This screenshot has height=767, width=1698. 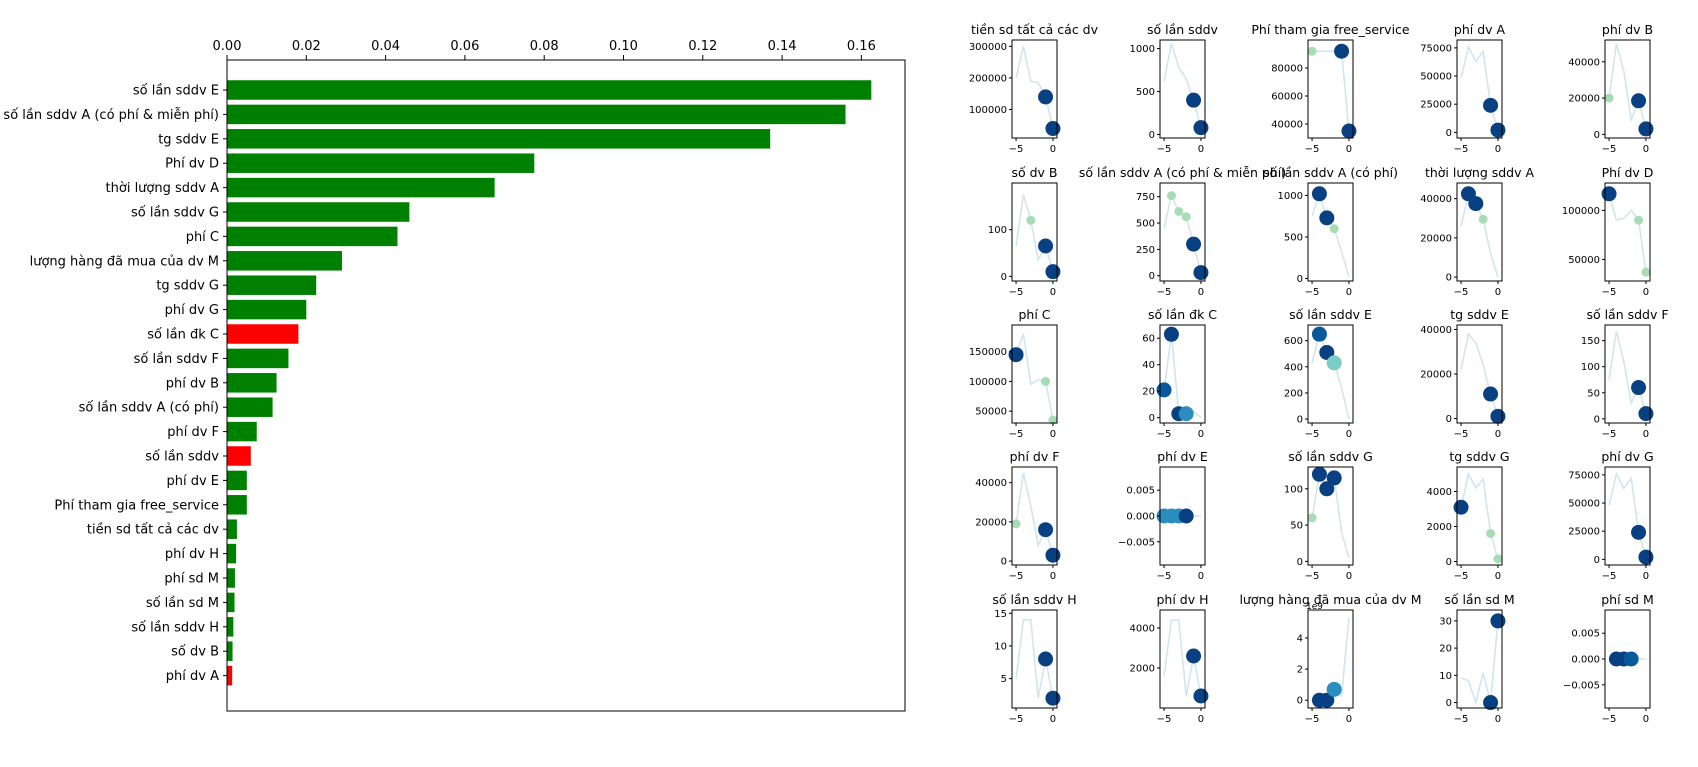 I want to click on ytick-label: 30, so click(x=1445, y=621).